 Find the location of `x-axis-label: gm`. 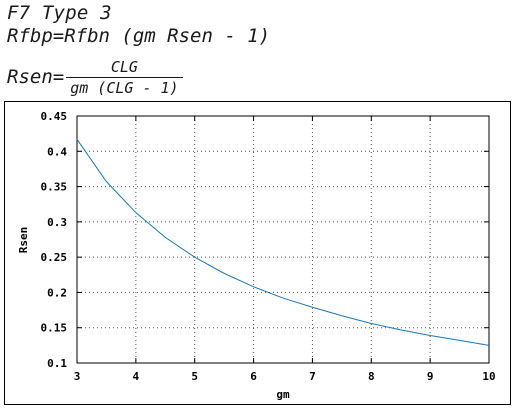

x-axis-label: gm is located at coordinates (283, 394).